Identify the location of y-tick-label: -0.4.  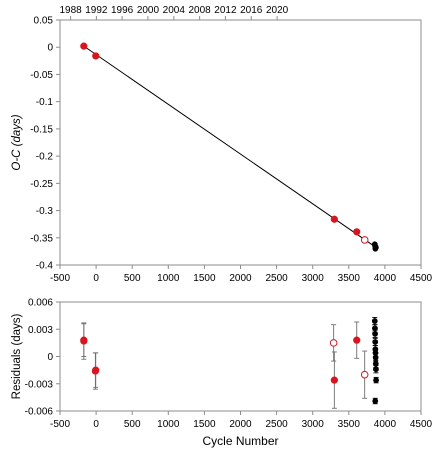
(45, 266).